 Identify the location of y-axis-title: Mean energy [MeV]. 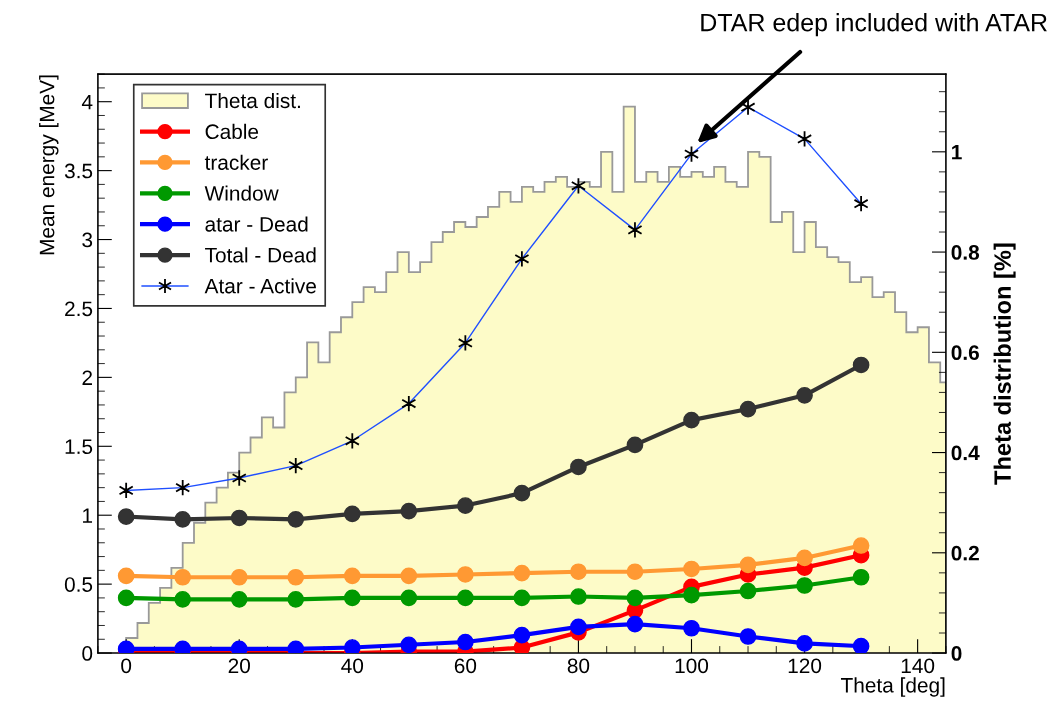
(49, 165).